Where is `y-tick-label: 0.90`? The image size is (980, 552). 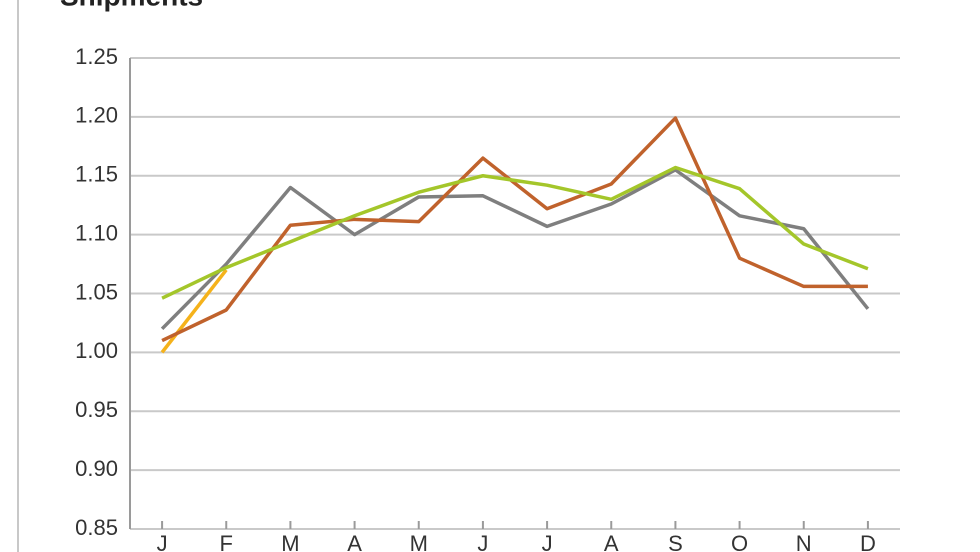 y-tick-label: 0.90 is located at coordinates (96, 468).